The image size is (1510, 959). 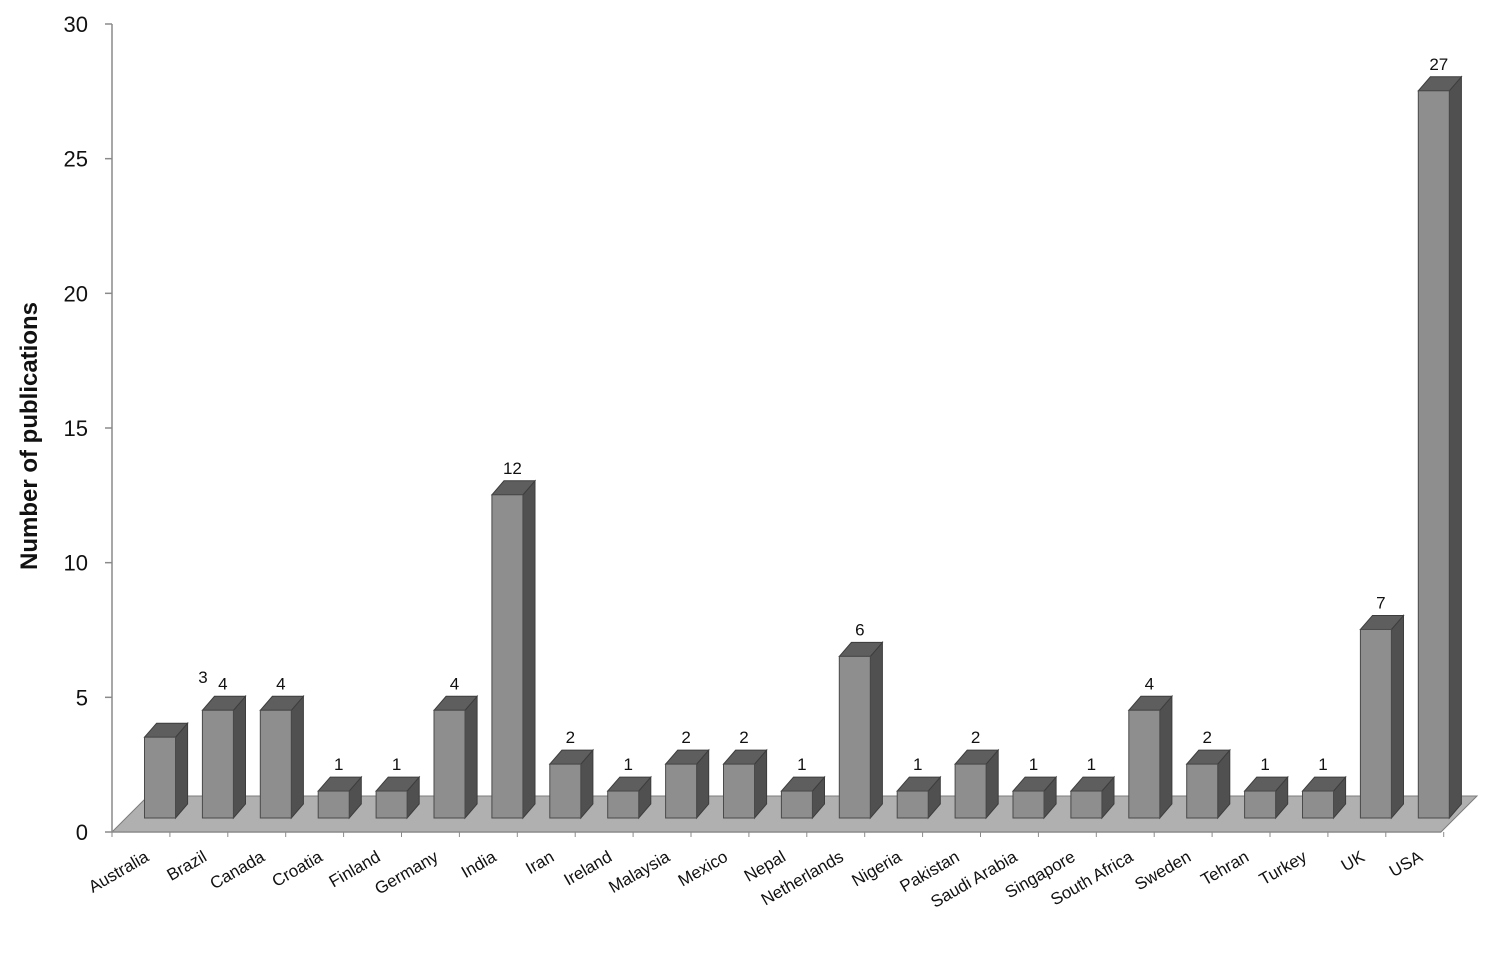 What do you see at coordinates (1225, 868) in the screenshot?
I see `x-tick-label: Tehran` at bounding box center [1225, 868].